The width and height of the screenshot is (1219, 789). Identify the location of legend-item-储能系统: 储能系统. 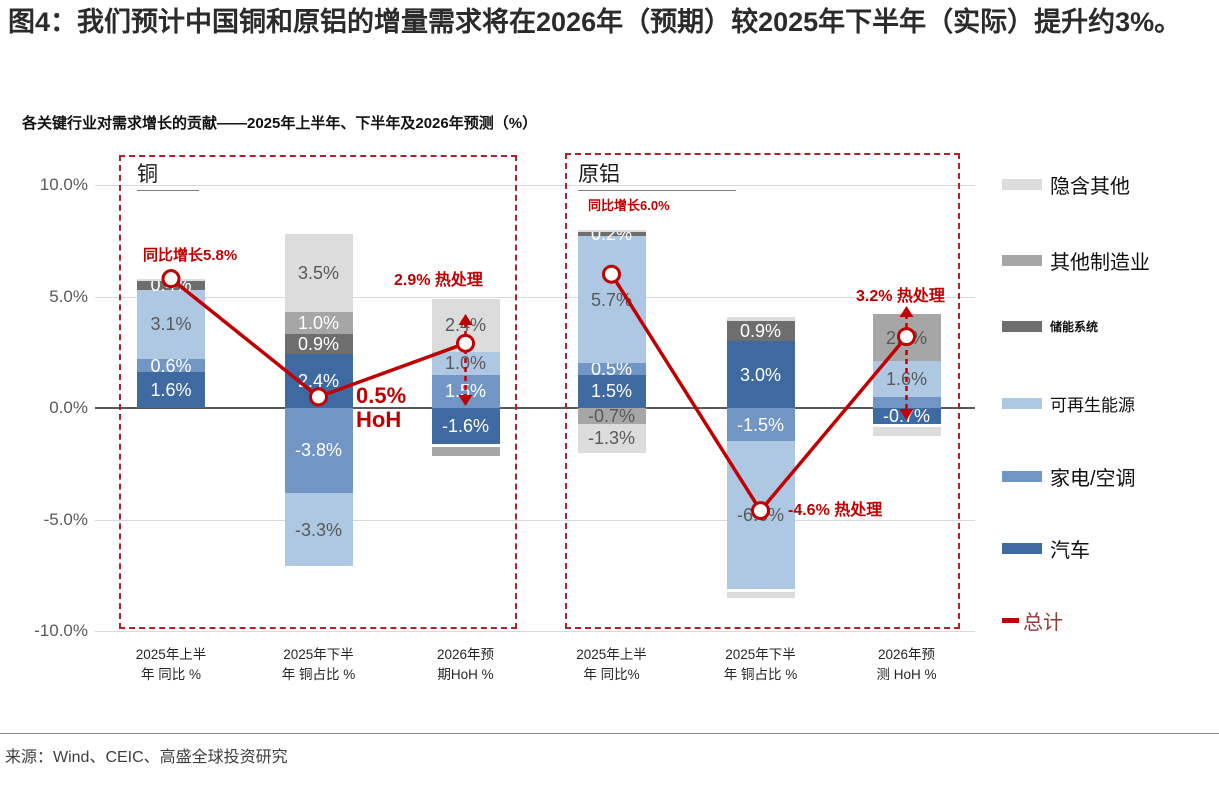
(1050, 326).